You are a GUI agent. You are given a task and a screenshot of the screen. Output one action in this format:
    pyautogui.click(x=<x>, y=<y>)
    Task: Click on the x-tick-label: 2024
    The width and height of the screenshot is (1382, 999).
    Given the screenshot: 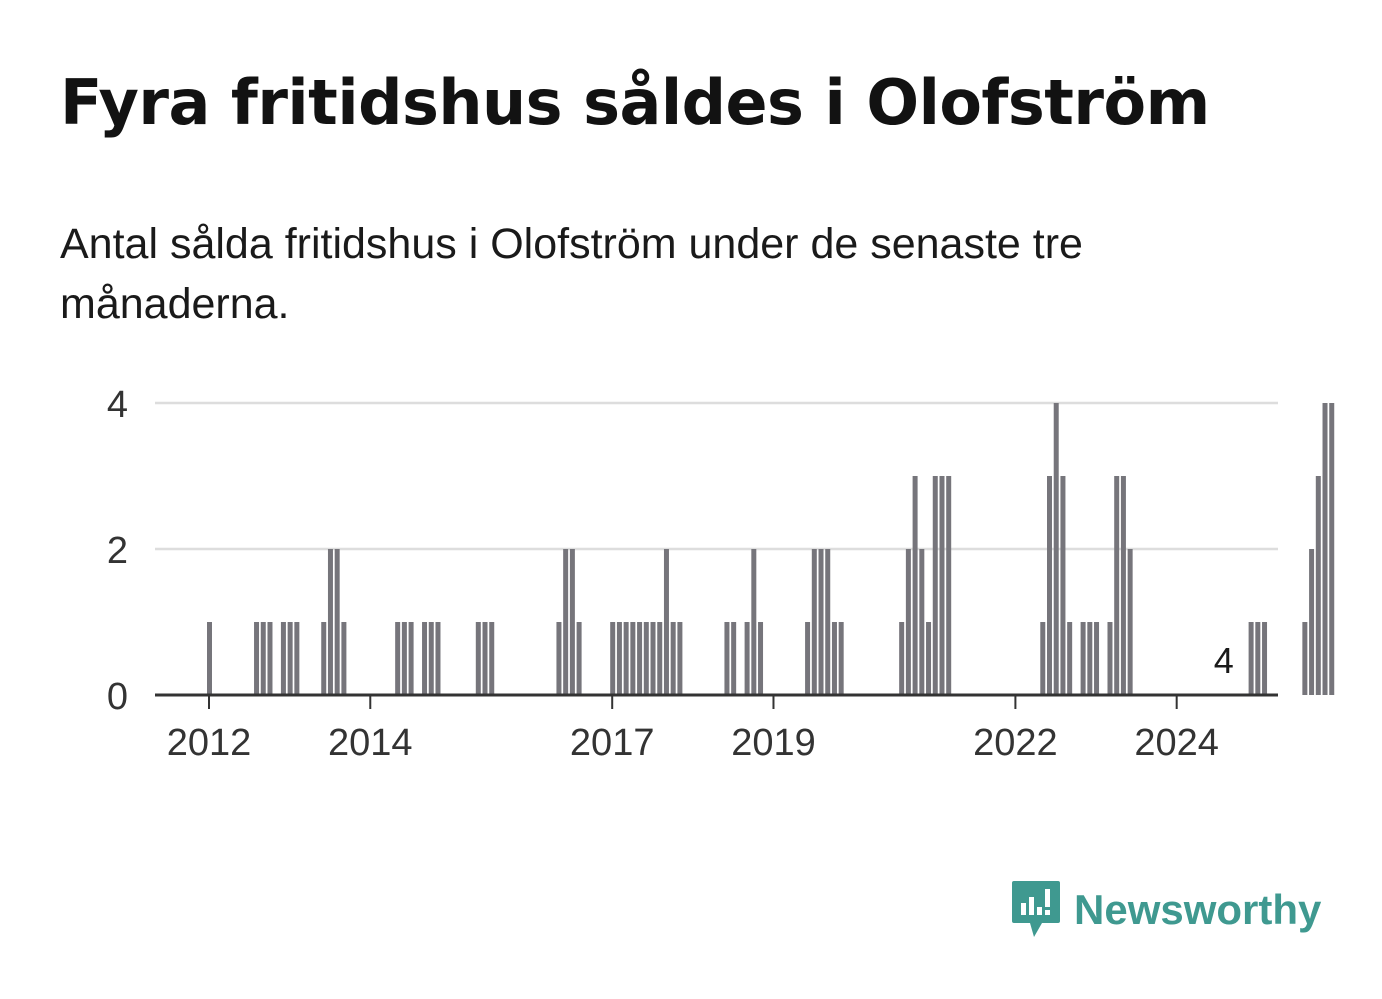 What is the action you would take?
    pyautogui.click(x=1176, y=743)
    